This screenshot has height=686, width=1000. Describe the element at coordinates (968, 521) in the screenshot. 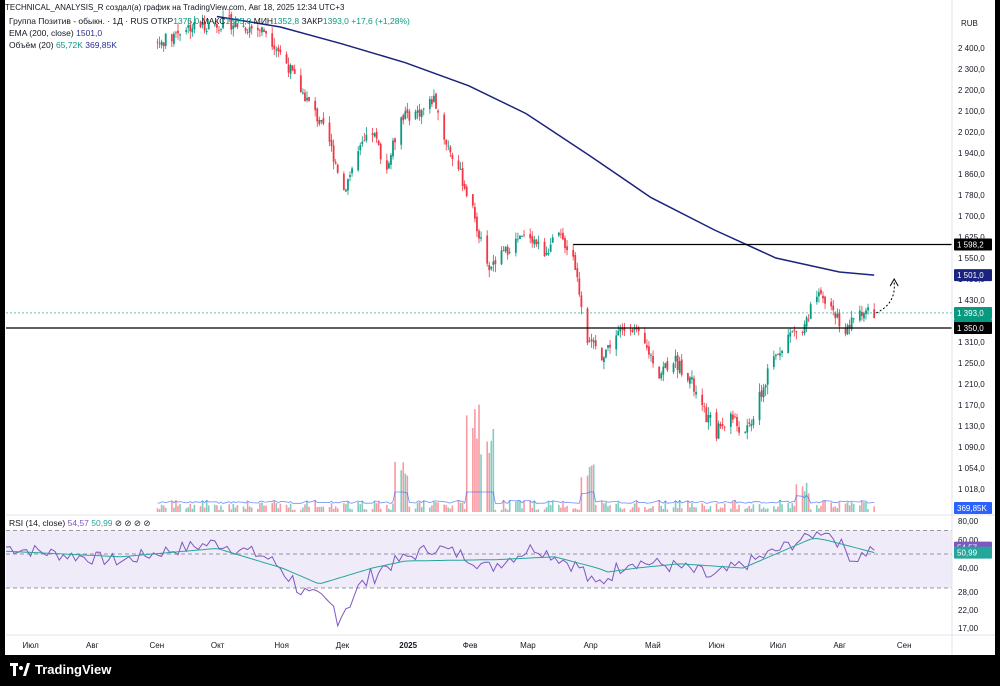

I see `rsi-tick-label: 80,00` at that location.